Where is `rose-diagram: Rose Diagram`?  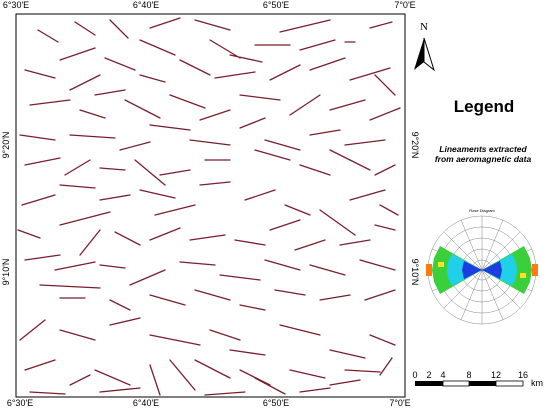
rose-diagram: Rose Diagram is located at coordinates (482, 266).